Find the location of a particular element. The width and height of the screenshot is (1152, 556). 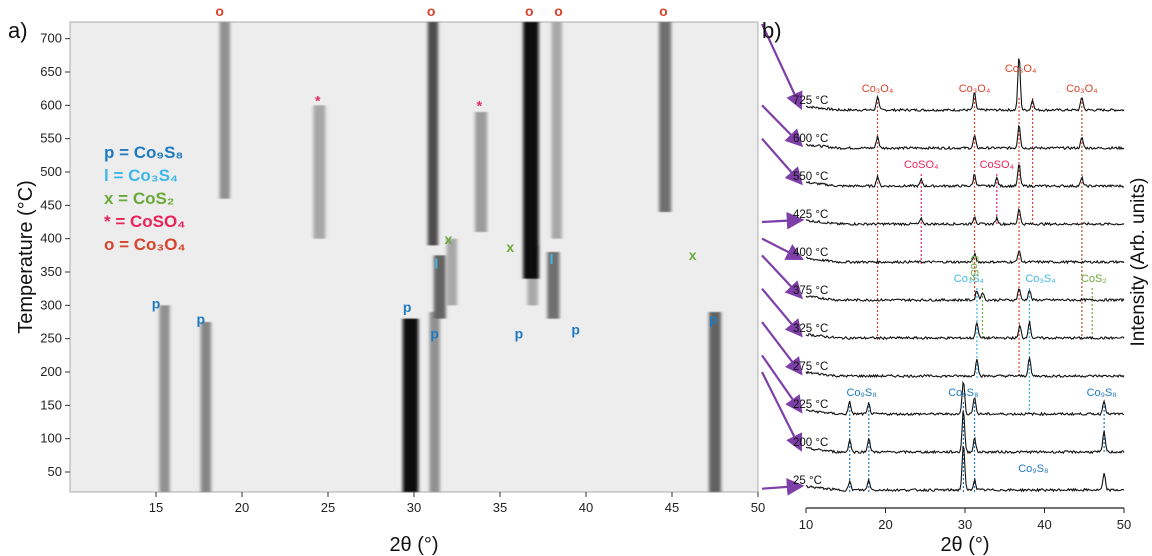

y-tick-label: 200 is located at coordinates (51, 371).